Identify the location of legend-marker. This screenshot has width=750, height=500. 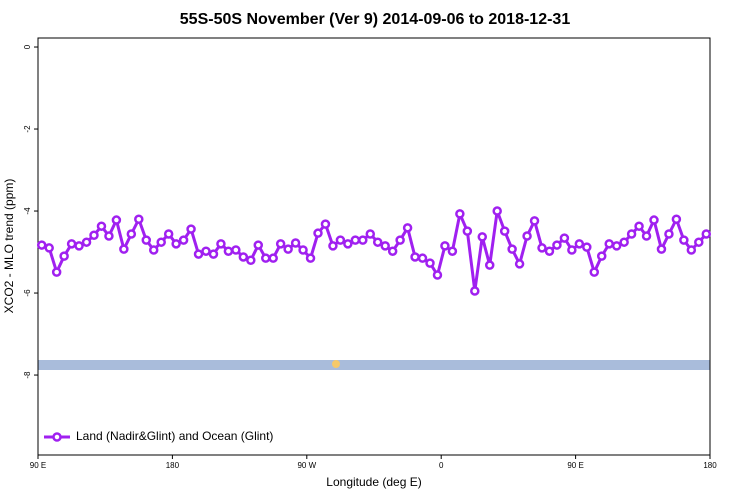
(57, 437).